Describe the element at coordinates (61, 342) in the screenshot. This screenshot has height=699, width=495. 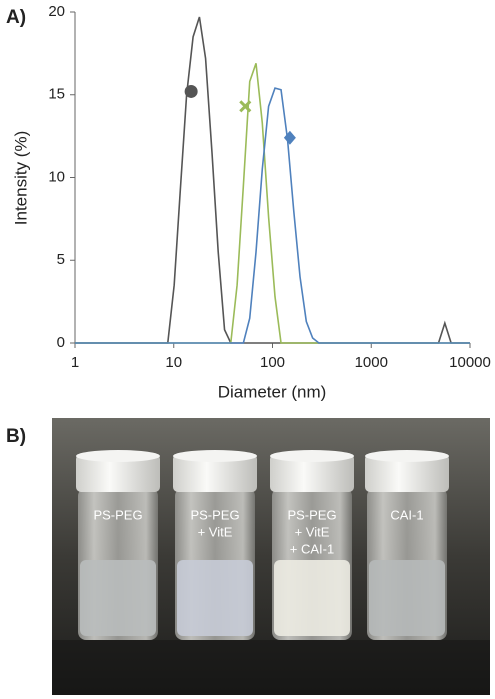
I see `y-tick-label: 0` at that location.